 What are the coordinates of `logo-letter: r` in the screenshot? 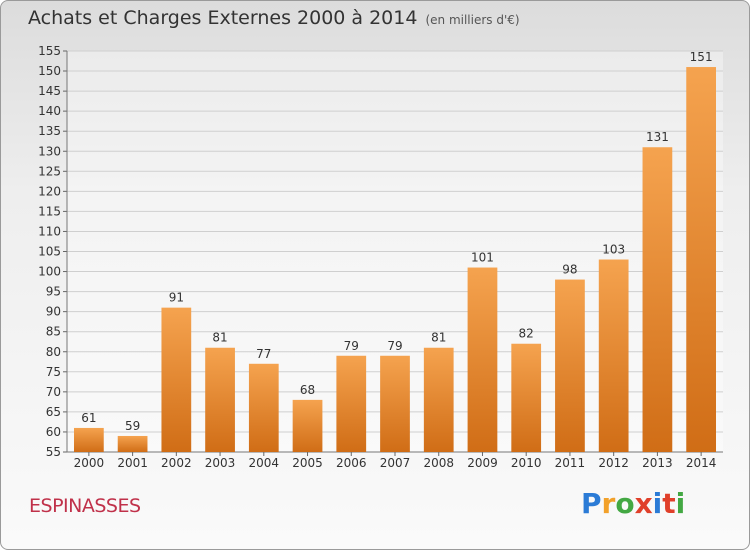 It's located at (608, 503).